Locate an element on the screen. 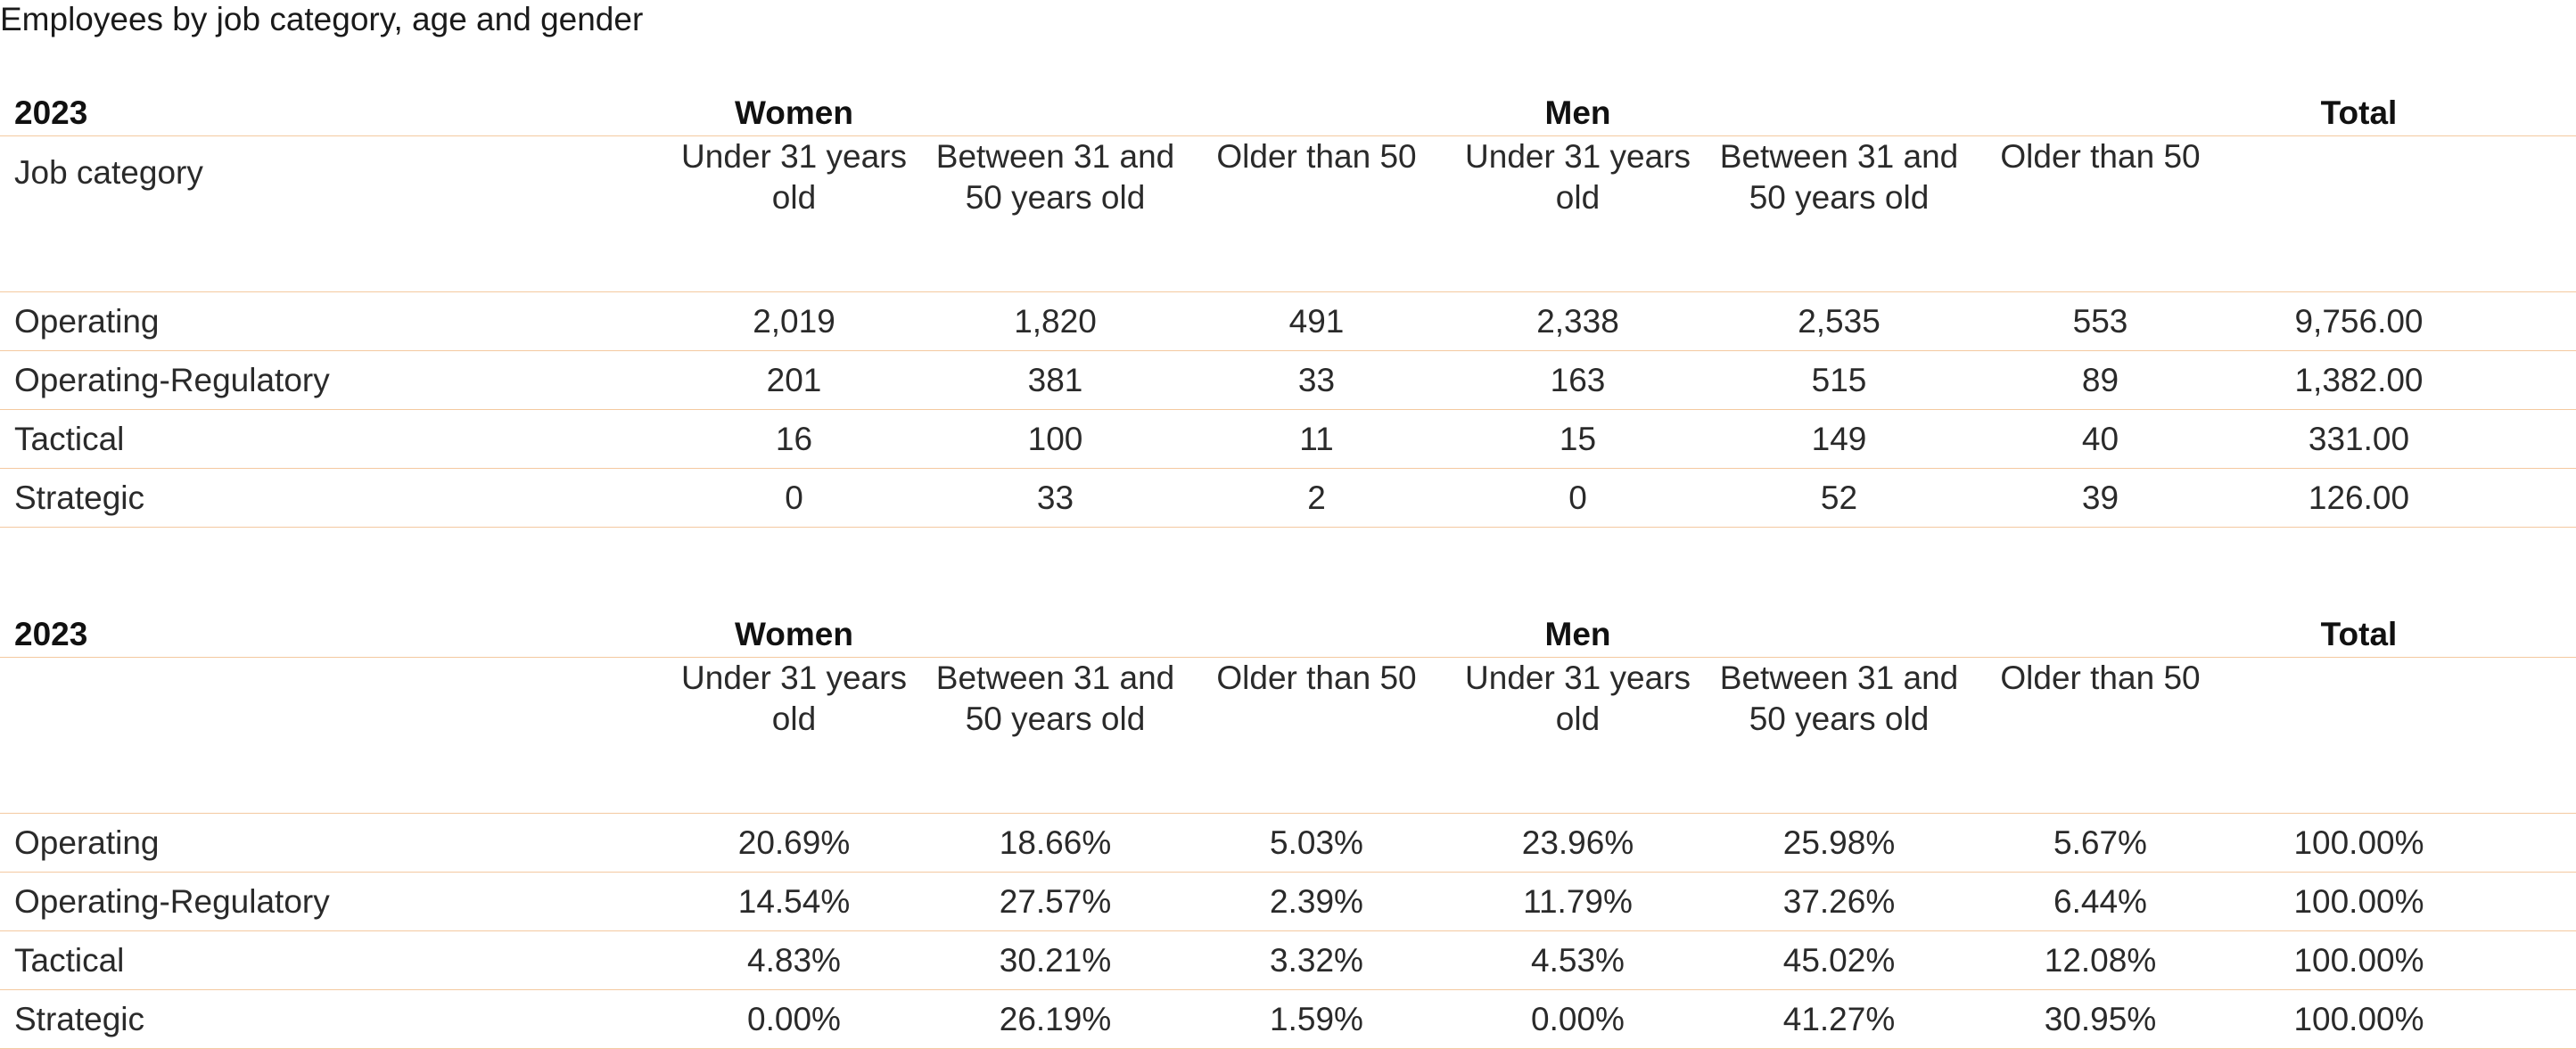 This screenshot has height=1049, width=2576. men-value-cell: 2,338 is located at coordinates (1577, 321).